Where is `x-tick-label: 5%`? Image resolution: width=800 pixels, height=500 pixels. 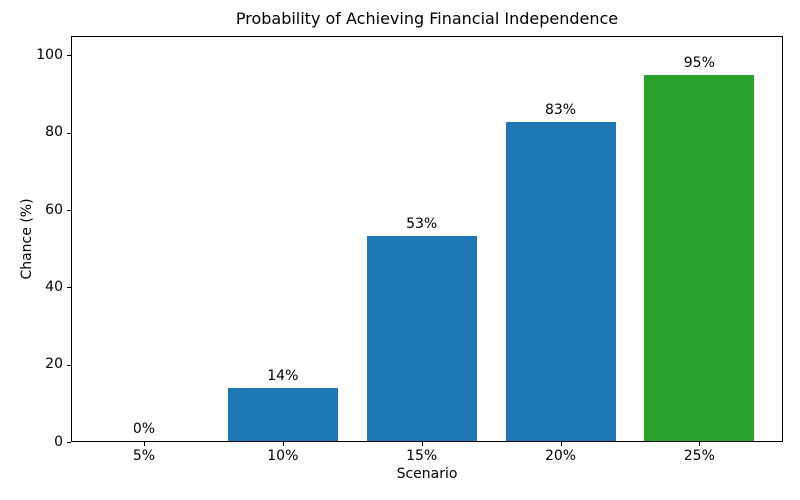 x-tick-label: 5% is located at coordinates (144, 456).